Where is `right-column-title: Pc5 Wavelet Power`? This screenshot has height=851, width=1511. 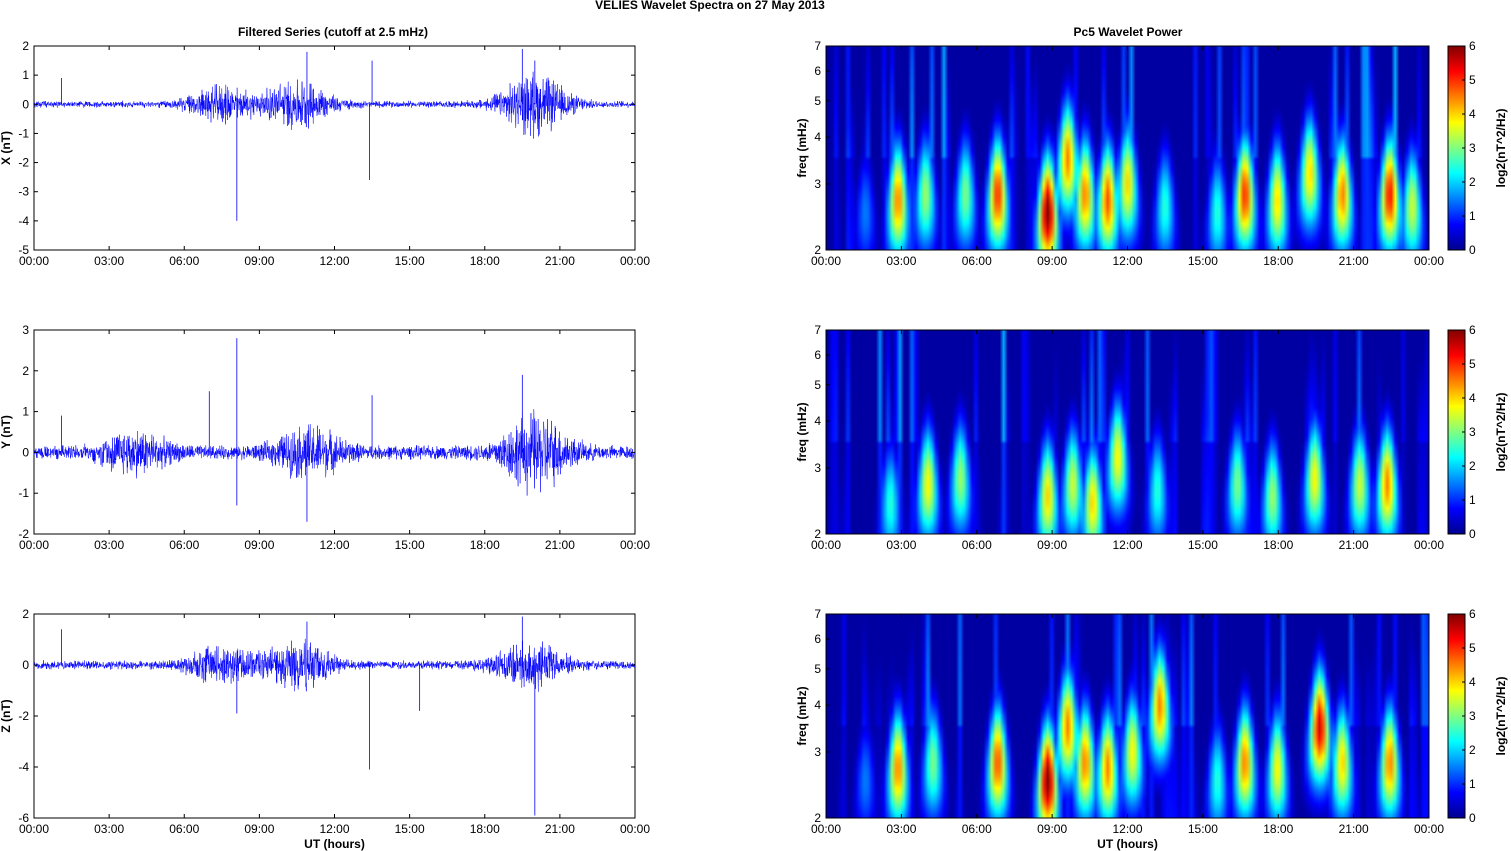
right-column-title: Pc5 Wavelet Power is located at coordinates (1128, 32).